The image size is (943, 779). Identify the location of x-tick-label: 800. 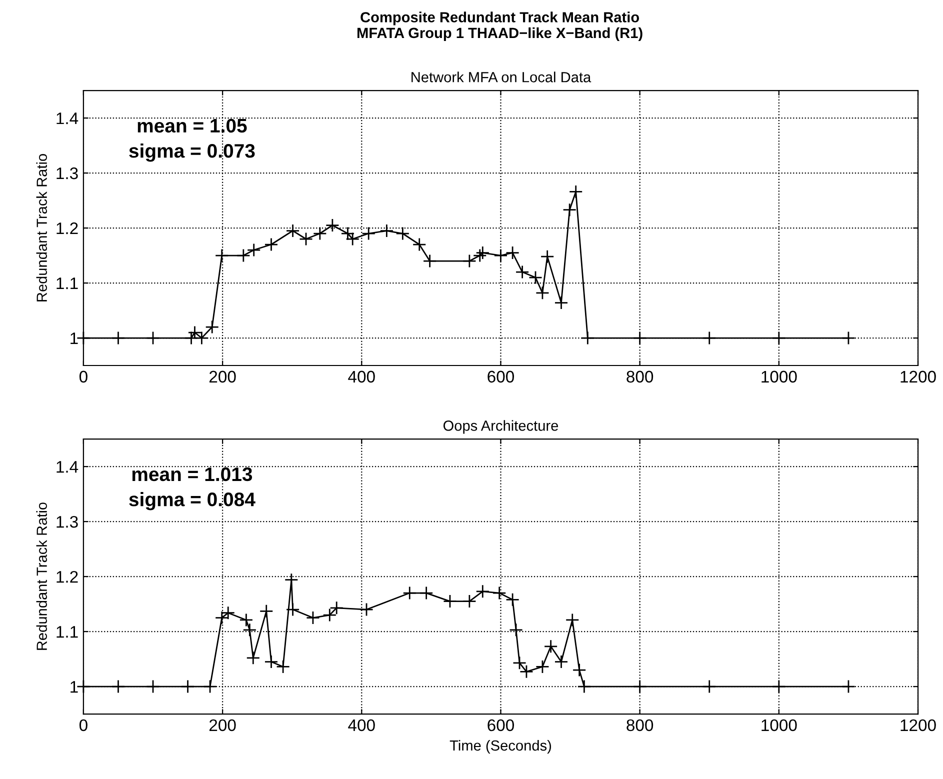
(640, 376).